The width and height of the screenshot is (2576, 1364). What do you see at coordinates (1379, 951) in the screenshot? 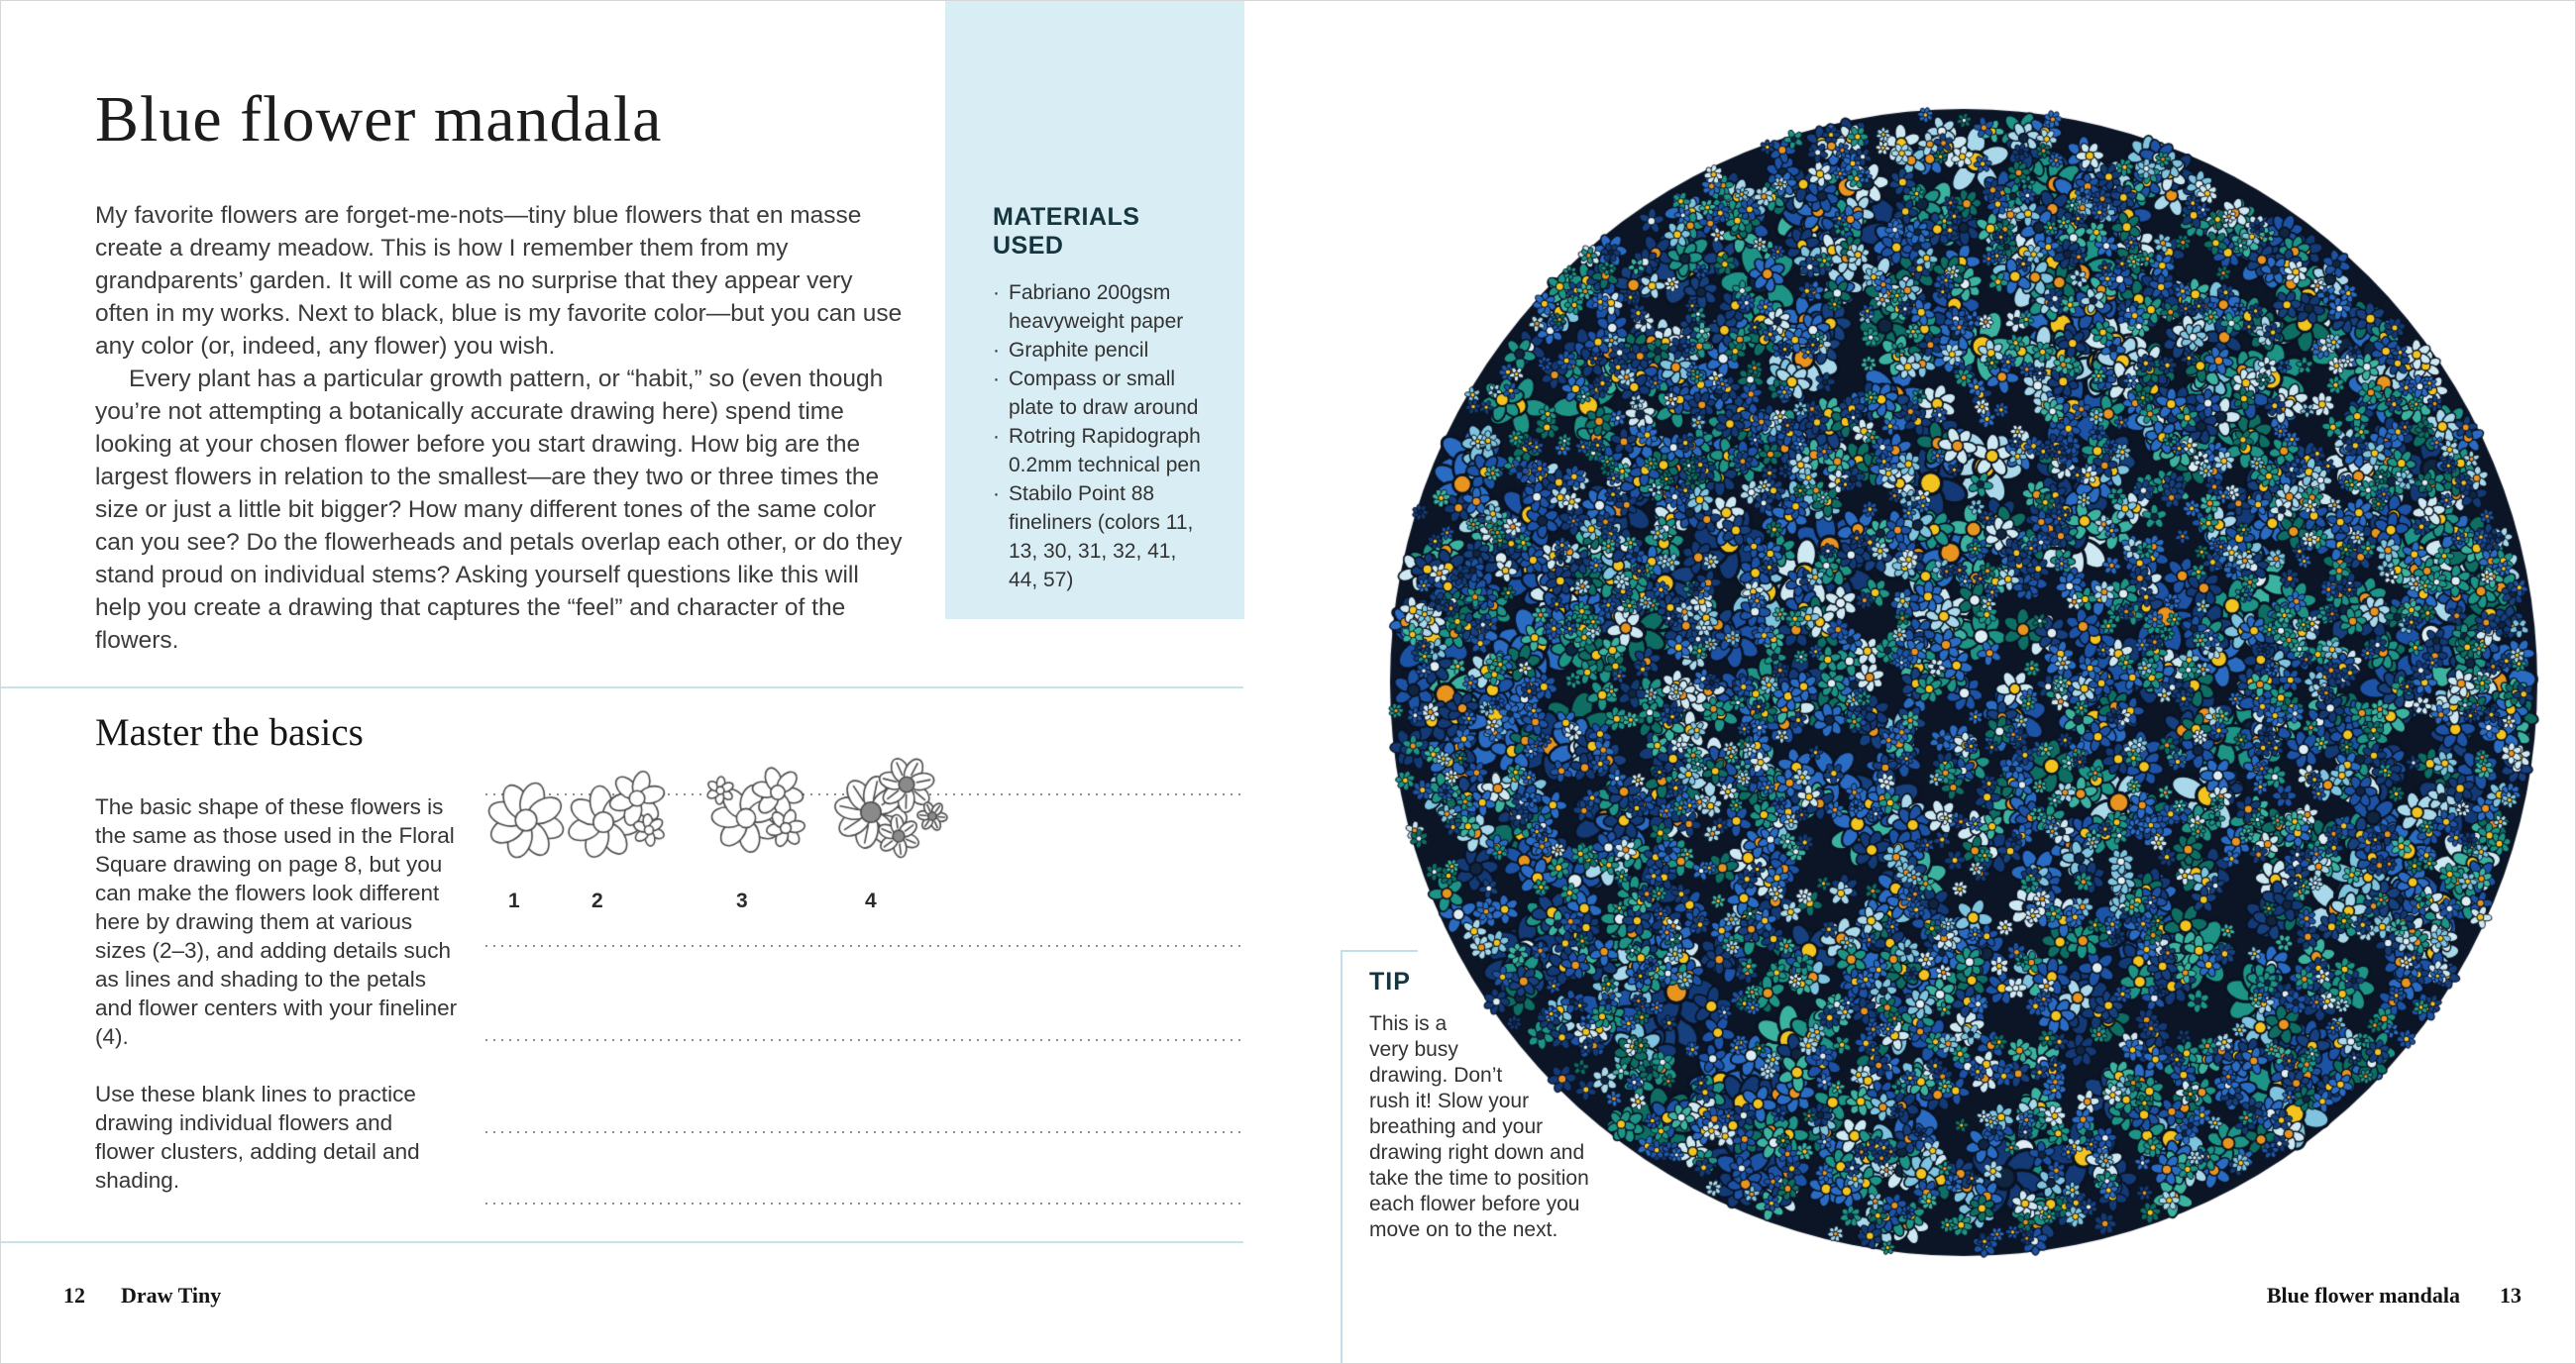
I see `tip-divider-horizontal` at bounding box center [1379, 951].